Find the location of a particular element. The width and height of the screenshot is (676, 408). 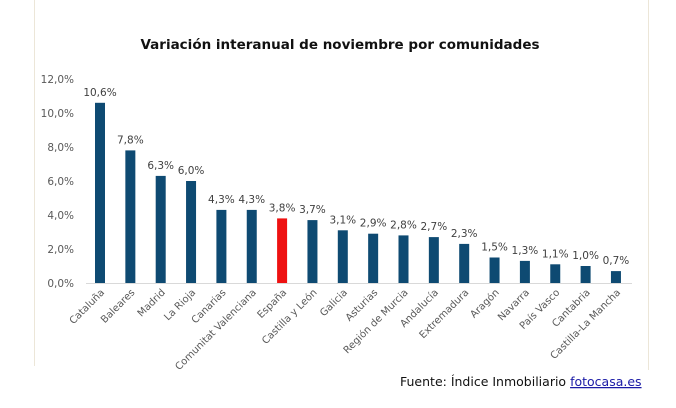

data-label: 1,5% is located at coordinates (494, 248).